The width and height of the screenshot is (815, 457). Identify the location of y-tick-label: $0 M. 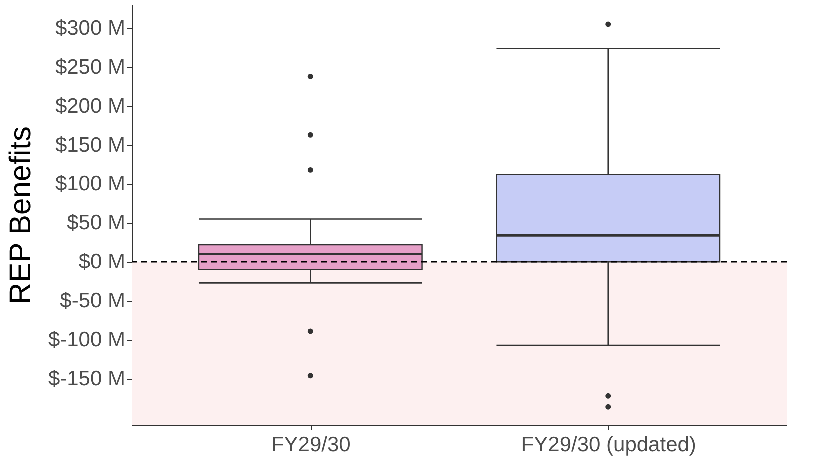
(102, 262).